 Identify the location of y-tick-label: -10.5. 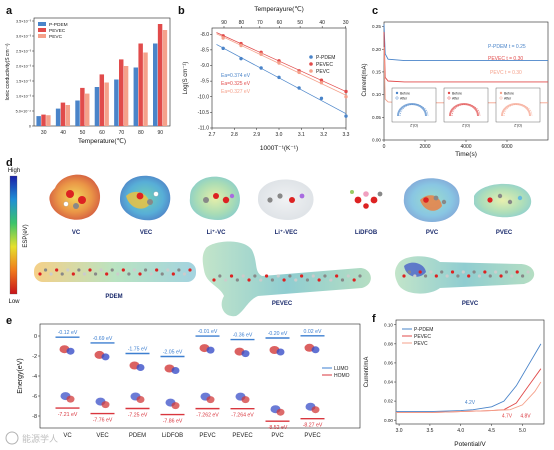
(204, 113).